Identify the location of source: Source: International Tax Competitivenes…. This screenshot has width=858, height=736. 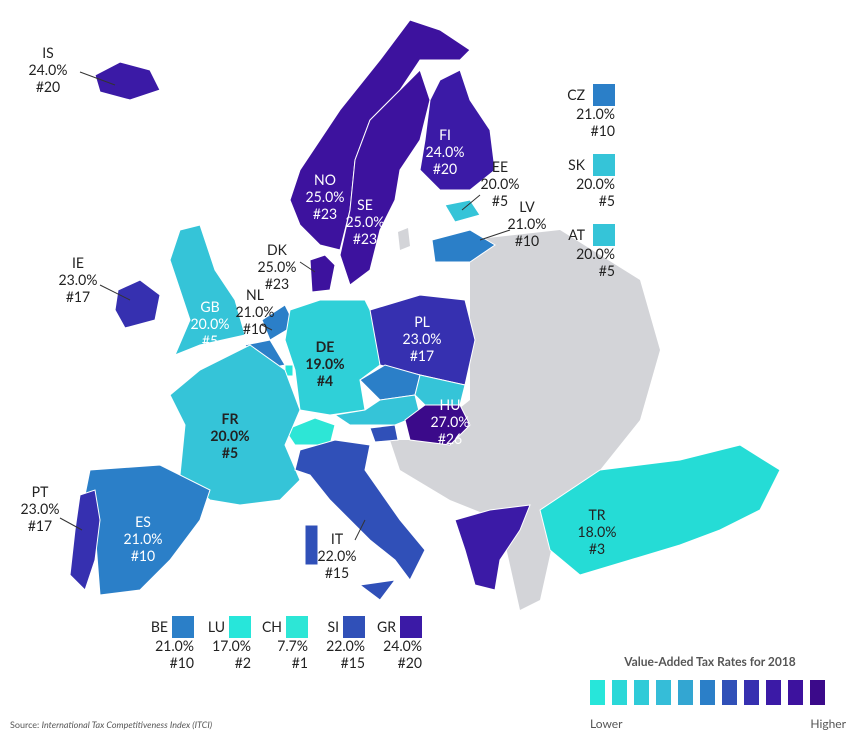
(111, 724).